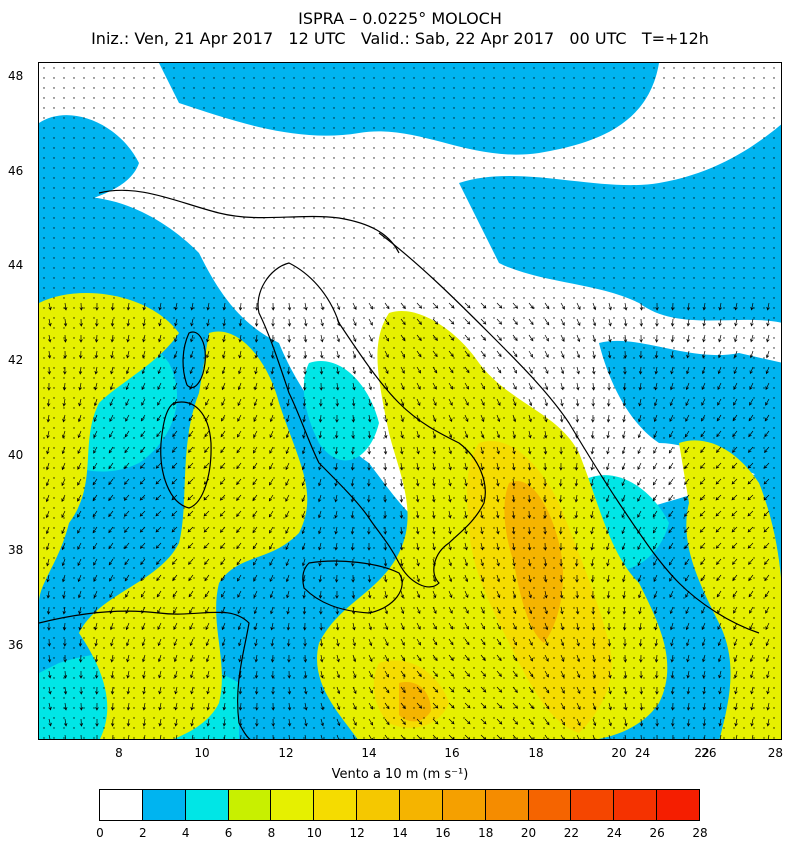 The height and width of the screenshot is (853, 800). Describe the element at coordinates (452, 753) in the screenshot. I see `lon-tick-16: 16` at that location.